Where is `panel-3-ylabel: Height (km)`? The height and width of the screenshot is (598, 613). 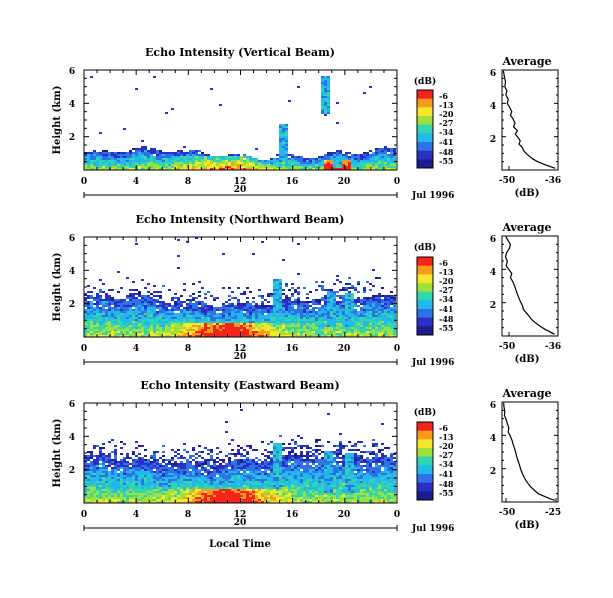 panel-3-ylabel: Height (km) is located at coordinates (57, 453).